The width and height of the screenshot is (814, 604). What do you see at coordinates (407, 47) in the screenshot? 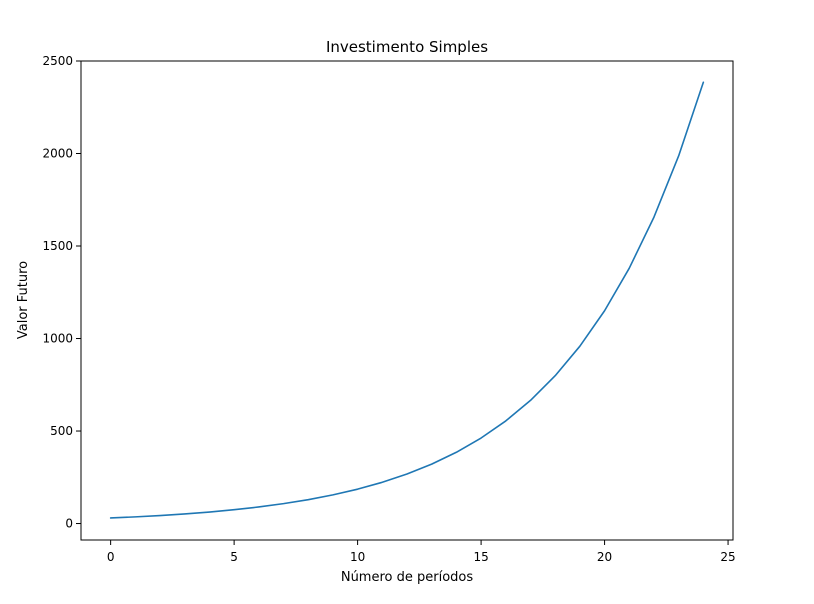
I see `chart-title: Investimento Simples` at bounding box center [407, 47].